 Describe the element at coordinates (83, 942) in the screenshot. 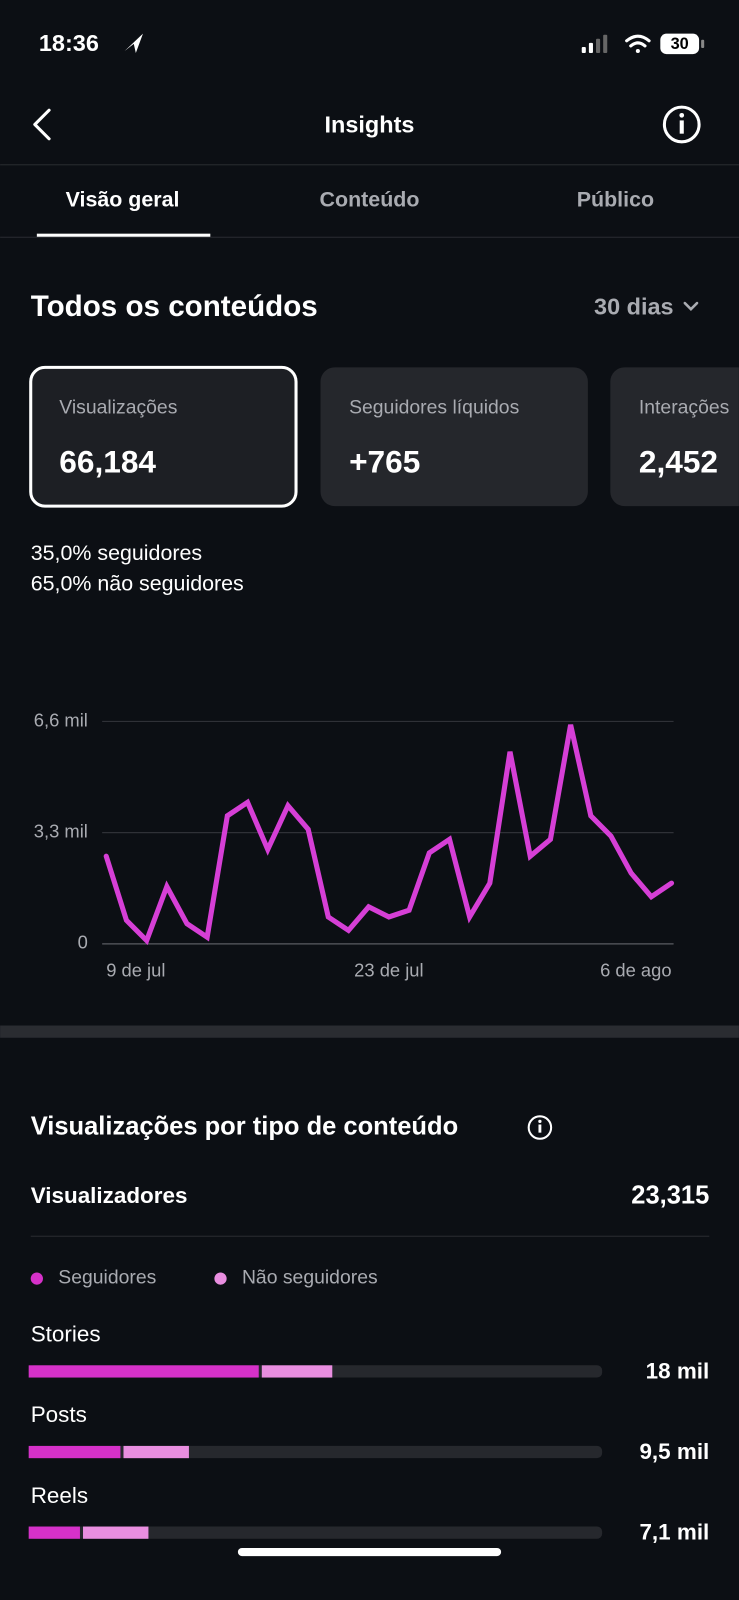

I see `y-tick-label: 0` at that location.